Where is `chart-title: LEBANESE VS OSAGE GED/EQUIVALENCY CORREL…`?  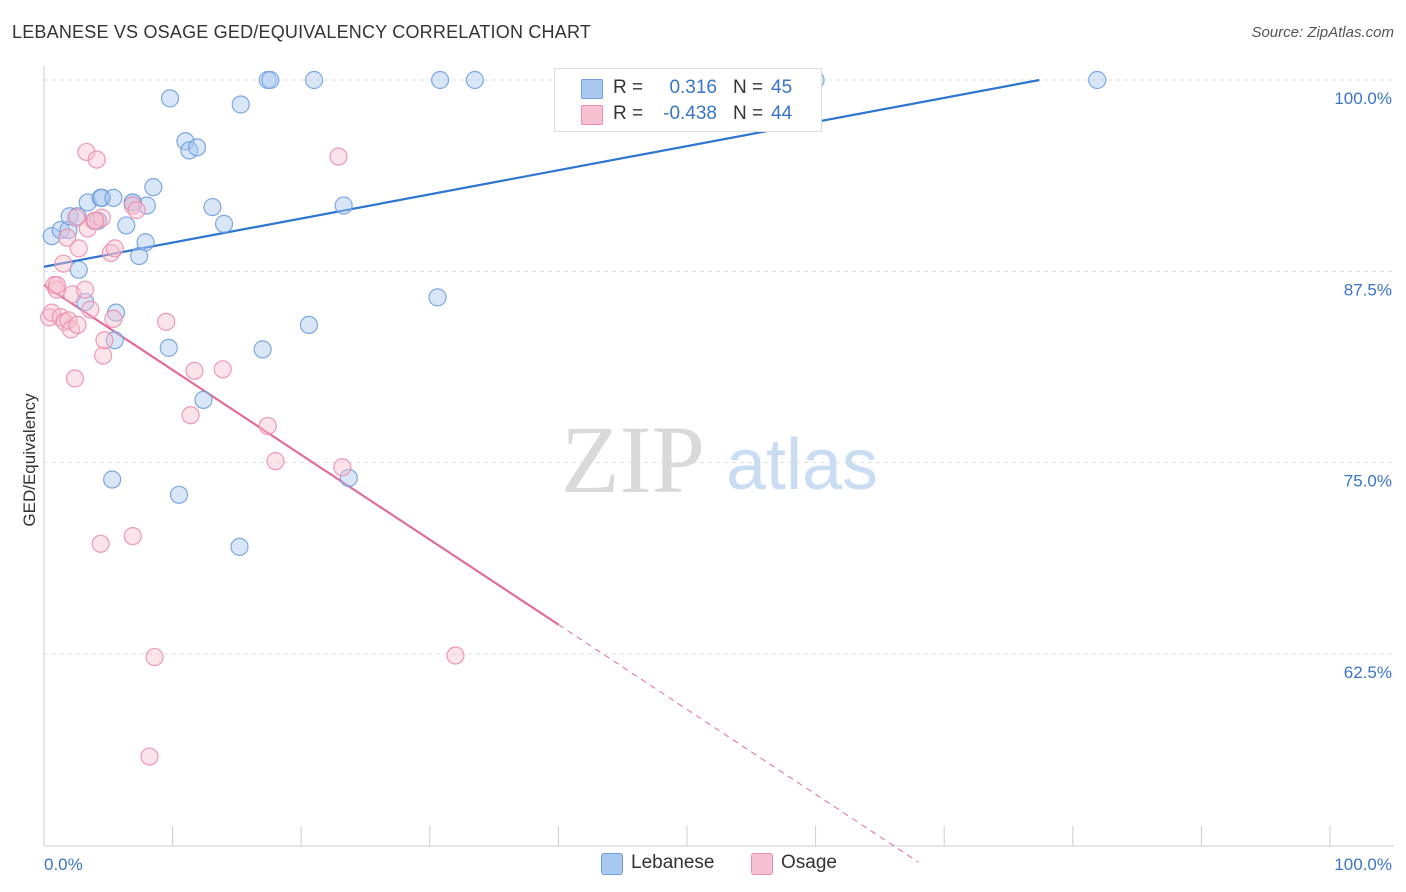 chart-title: LEBANESE VS OSAGE GED/EQUIVALENCY CORREL… is located at coordinates (302, 32).